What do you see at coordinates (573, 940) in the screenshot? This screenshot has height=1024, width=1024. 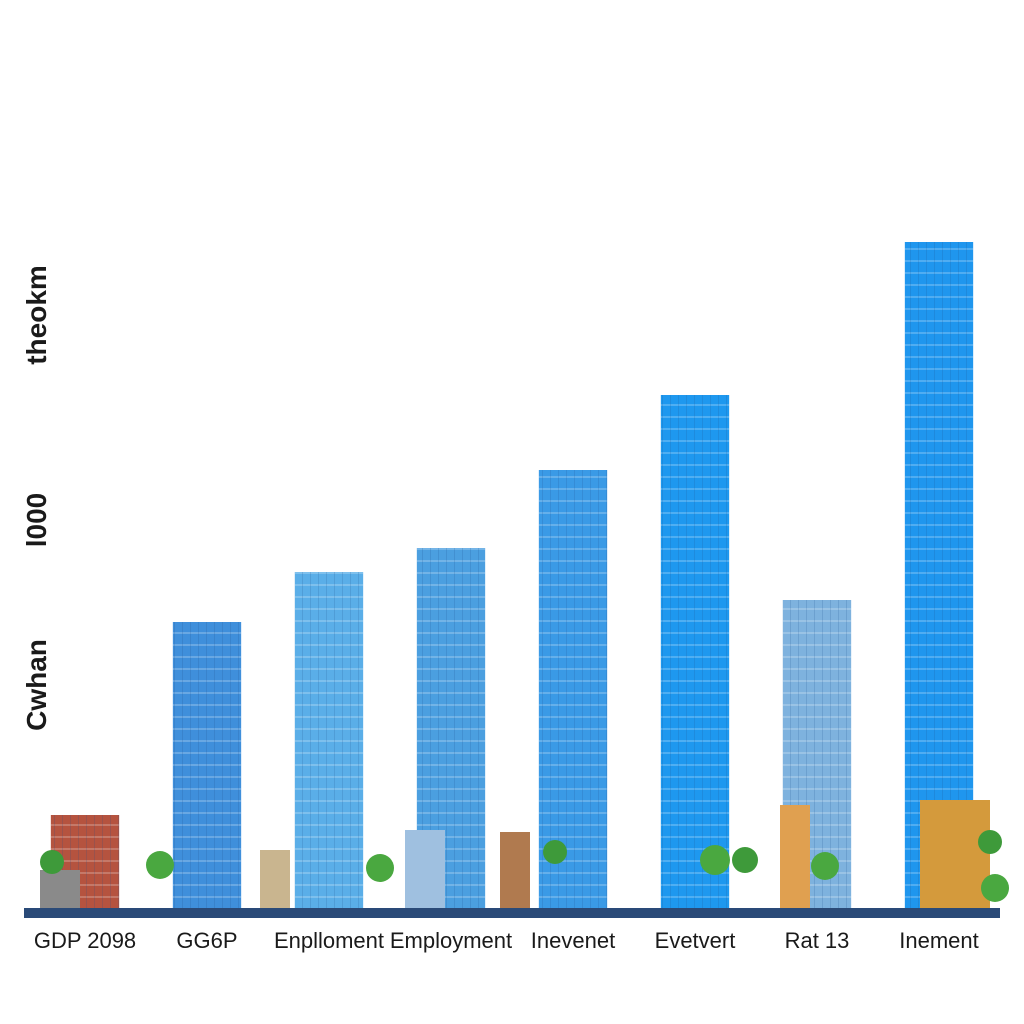 I see `x-tick-label: Inevenet` at bounding box center [573, 940].